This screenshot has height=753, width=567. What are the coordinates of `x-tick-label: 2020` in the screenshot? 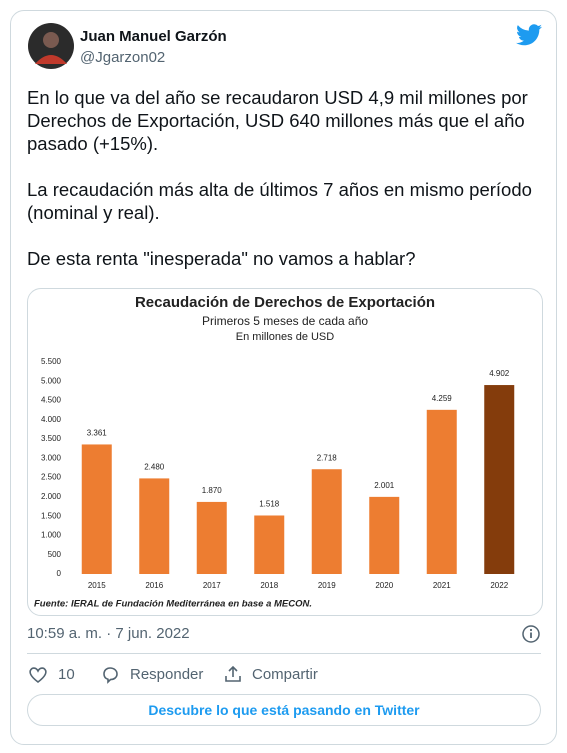 It's located at (384, 585).